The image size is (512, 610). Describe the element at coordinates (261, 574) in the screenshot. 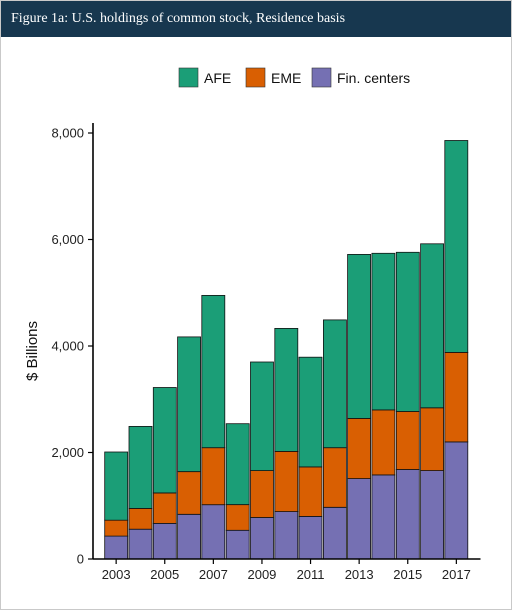

I see `x-tick-label: 2009` at that location.